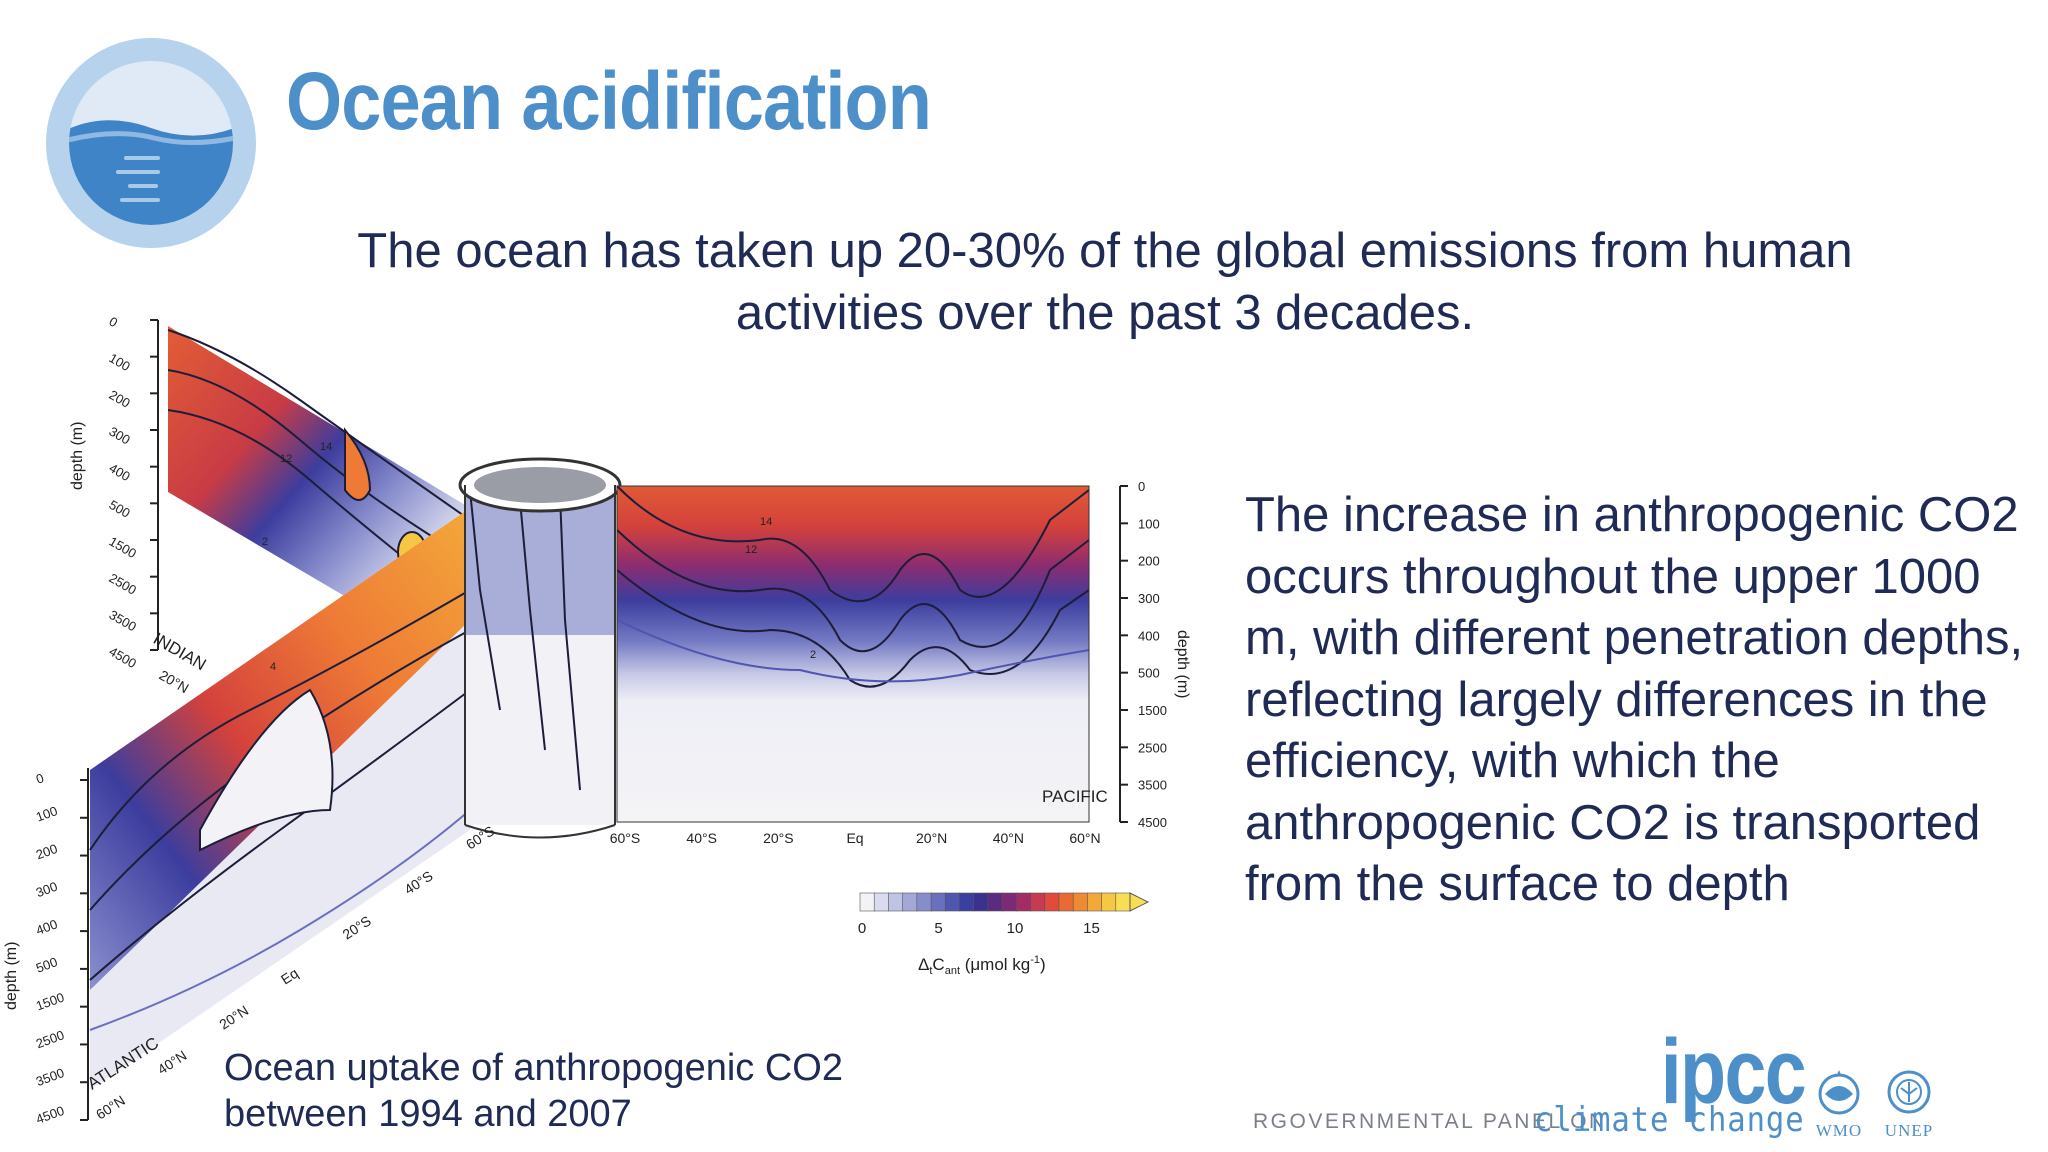 The width and height of the screenshot is (2048, 1152). I want to click on contour-labels: 14 12 2 14 12 4 2, so click(539, 557).